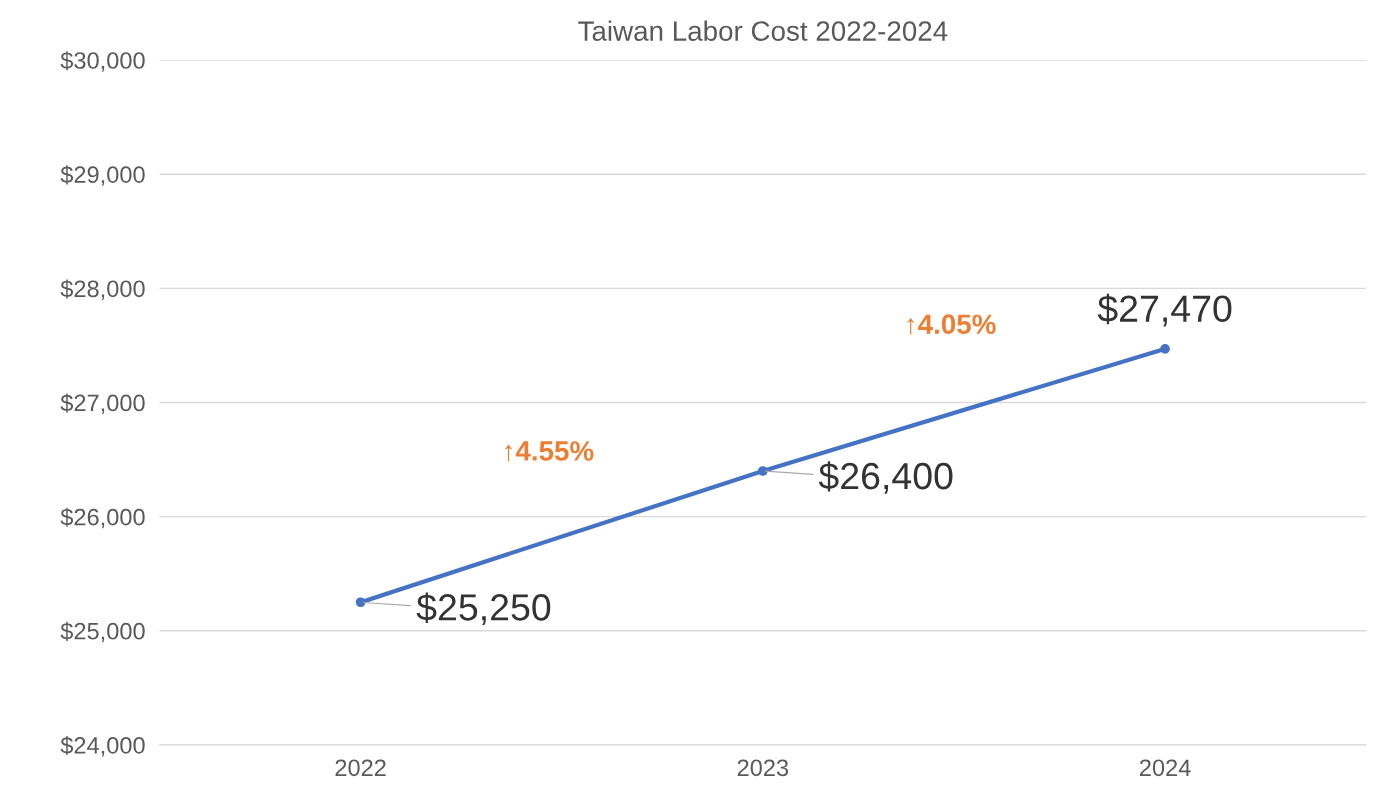 This screenshot has height=801, width=1387. I want to click on data-label: $27,470, so click(1164, 310).